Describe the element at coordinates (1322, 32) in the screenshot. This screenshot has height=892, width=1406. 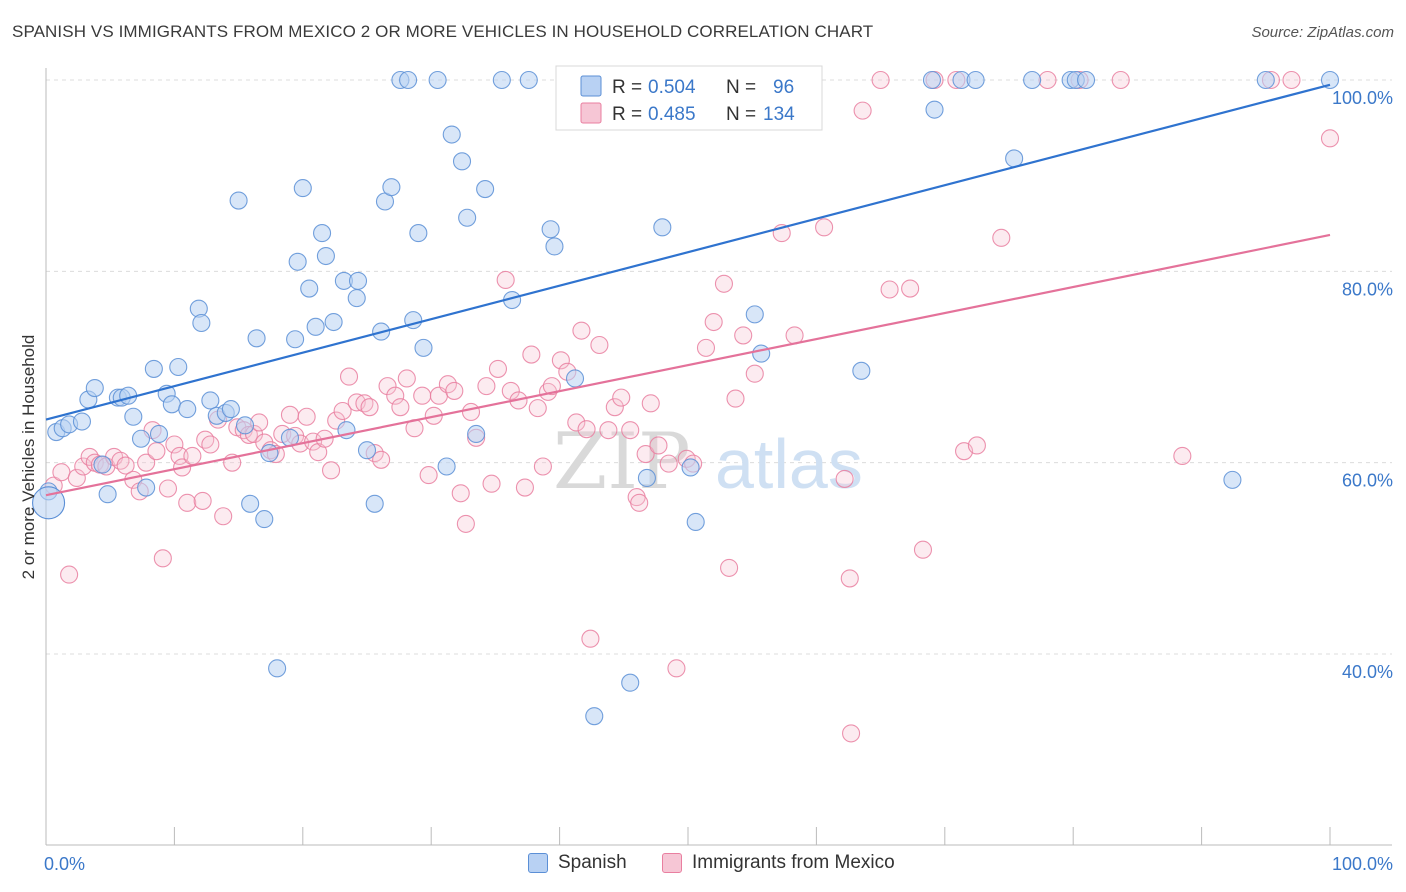
I see `chart-source: Source: ZipAtlas.com` at that location.